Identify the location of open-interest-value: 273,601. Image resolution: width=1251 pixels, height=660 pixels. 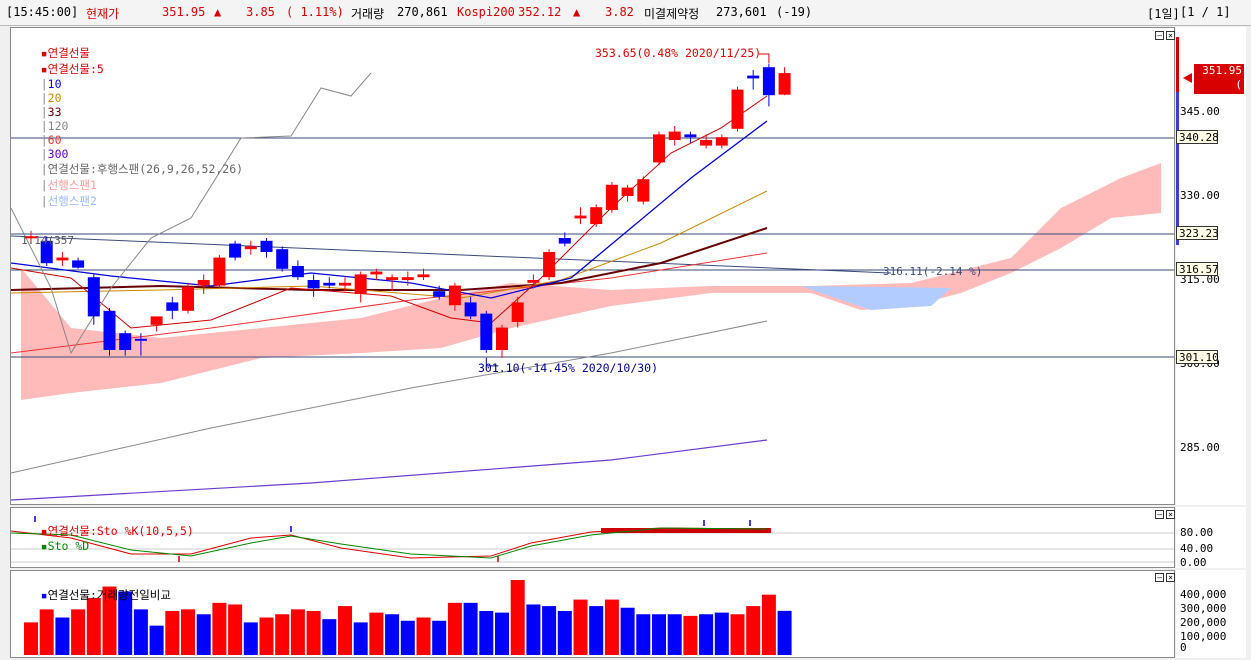
(741, 12).